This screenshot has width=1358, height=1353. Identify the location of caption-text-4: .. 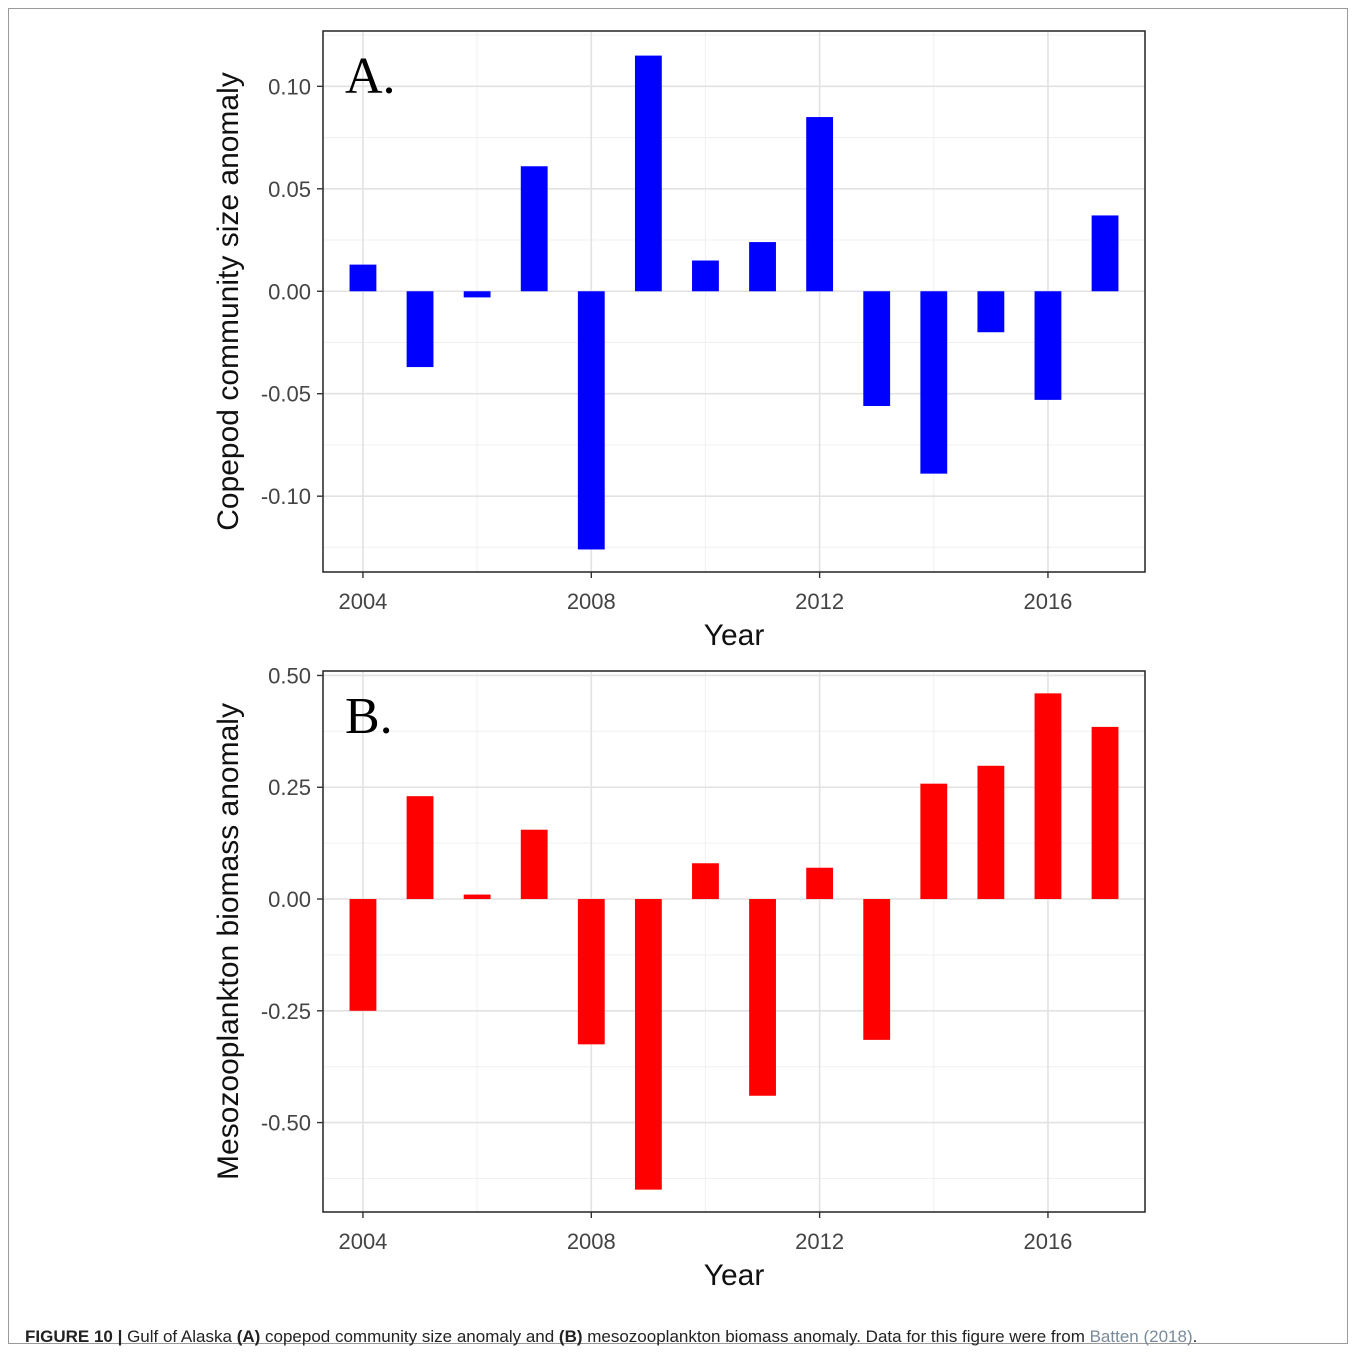
(1195, 1336).